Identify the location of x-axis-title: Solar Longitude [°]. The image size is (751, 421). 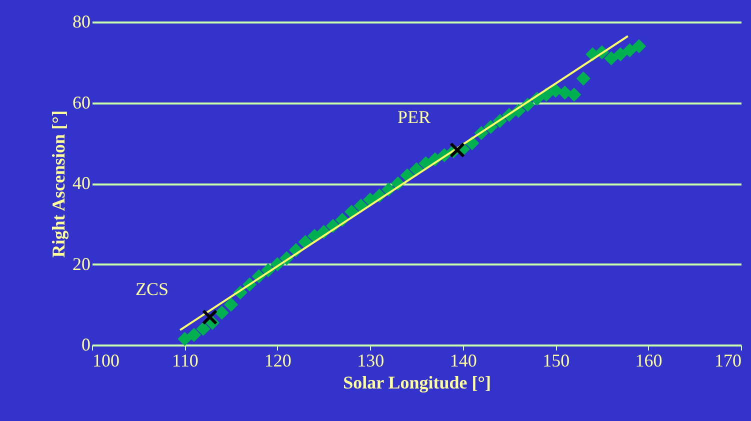
(417, 382).